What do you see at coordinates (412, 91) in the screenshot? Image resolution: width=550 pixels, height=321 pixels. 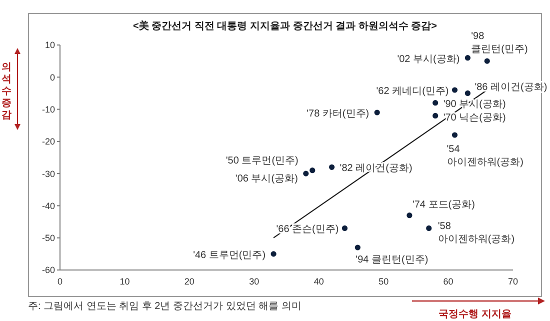 I see `annotation: '62 케네디(민주)` at bounding box center [412, 91].